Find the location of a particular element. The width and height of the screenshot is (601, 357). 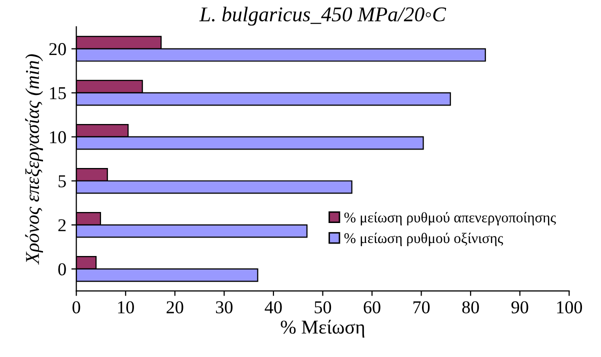

x-tick-label: 20 is located at coordinates (175, 307).